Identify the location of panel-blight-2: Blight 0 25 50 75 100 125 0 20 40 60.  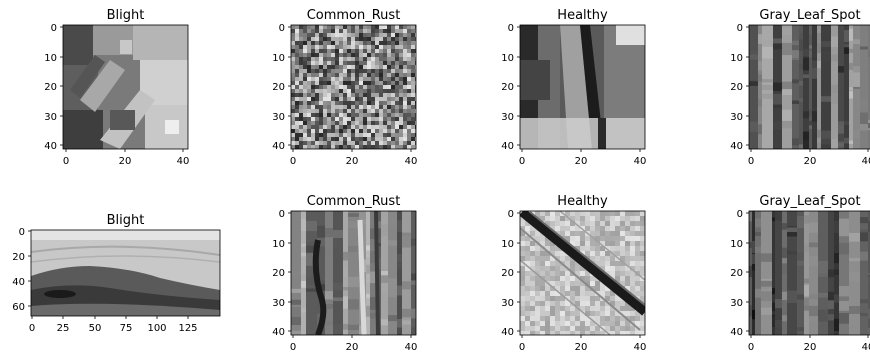
(116, 273).